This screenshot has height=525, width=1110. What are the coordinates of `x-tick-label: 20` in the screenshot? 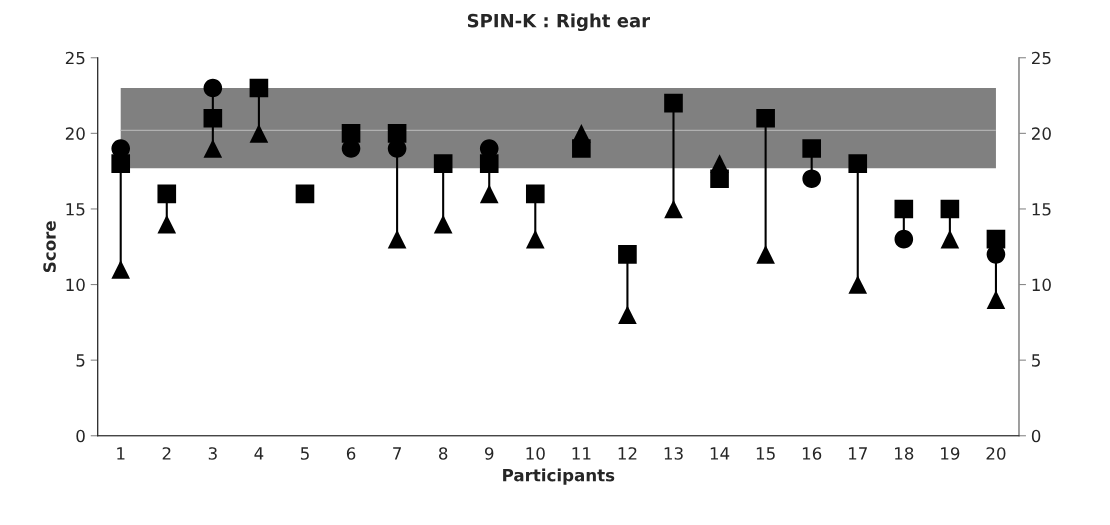 It's located at (996, 453).